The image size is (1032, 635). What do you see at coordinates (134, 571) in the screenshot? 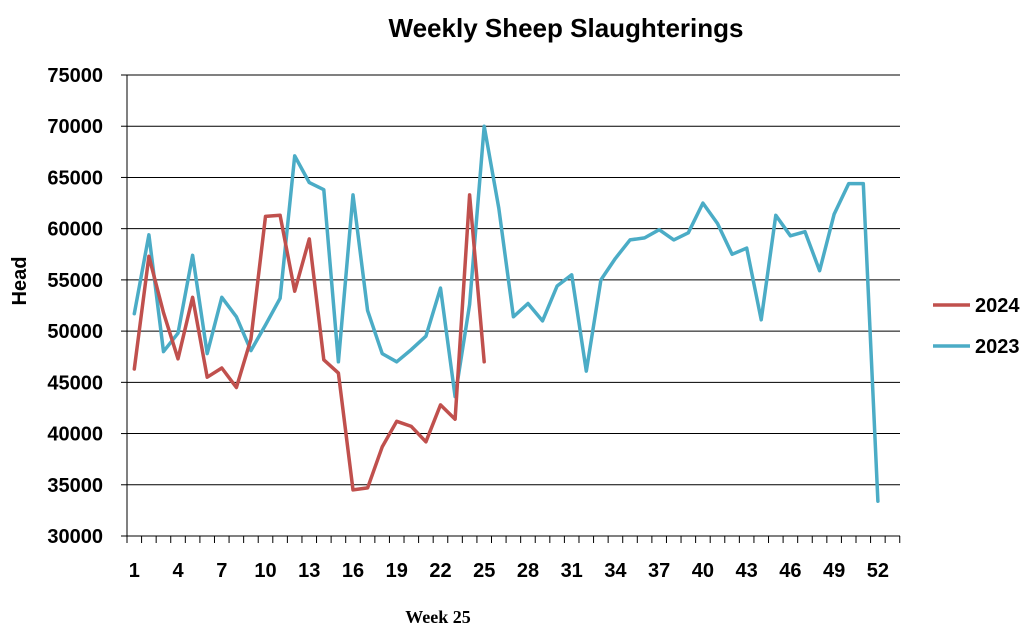
I see `x-tick-label: 1` at bounding box center [134, 571].